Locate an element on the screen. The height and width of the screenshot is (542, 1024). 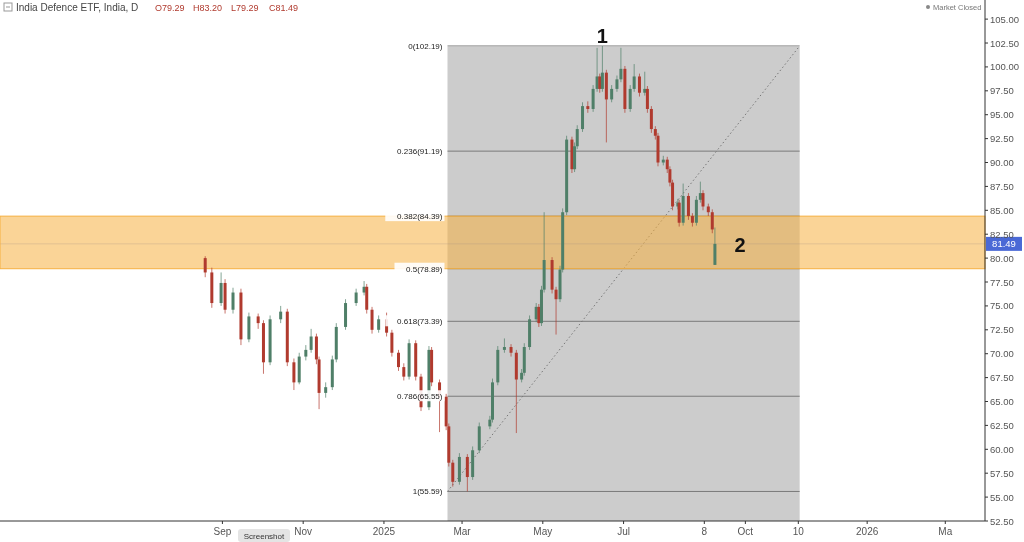
y-tick-label: 82.50 is located at coordinates (1002, 234).